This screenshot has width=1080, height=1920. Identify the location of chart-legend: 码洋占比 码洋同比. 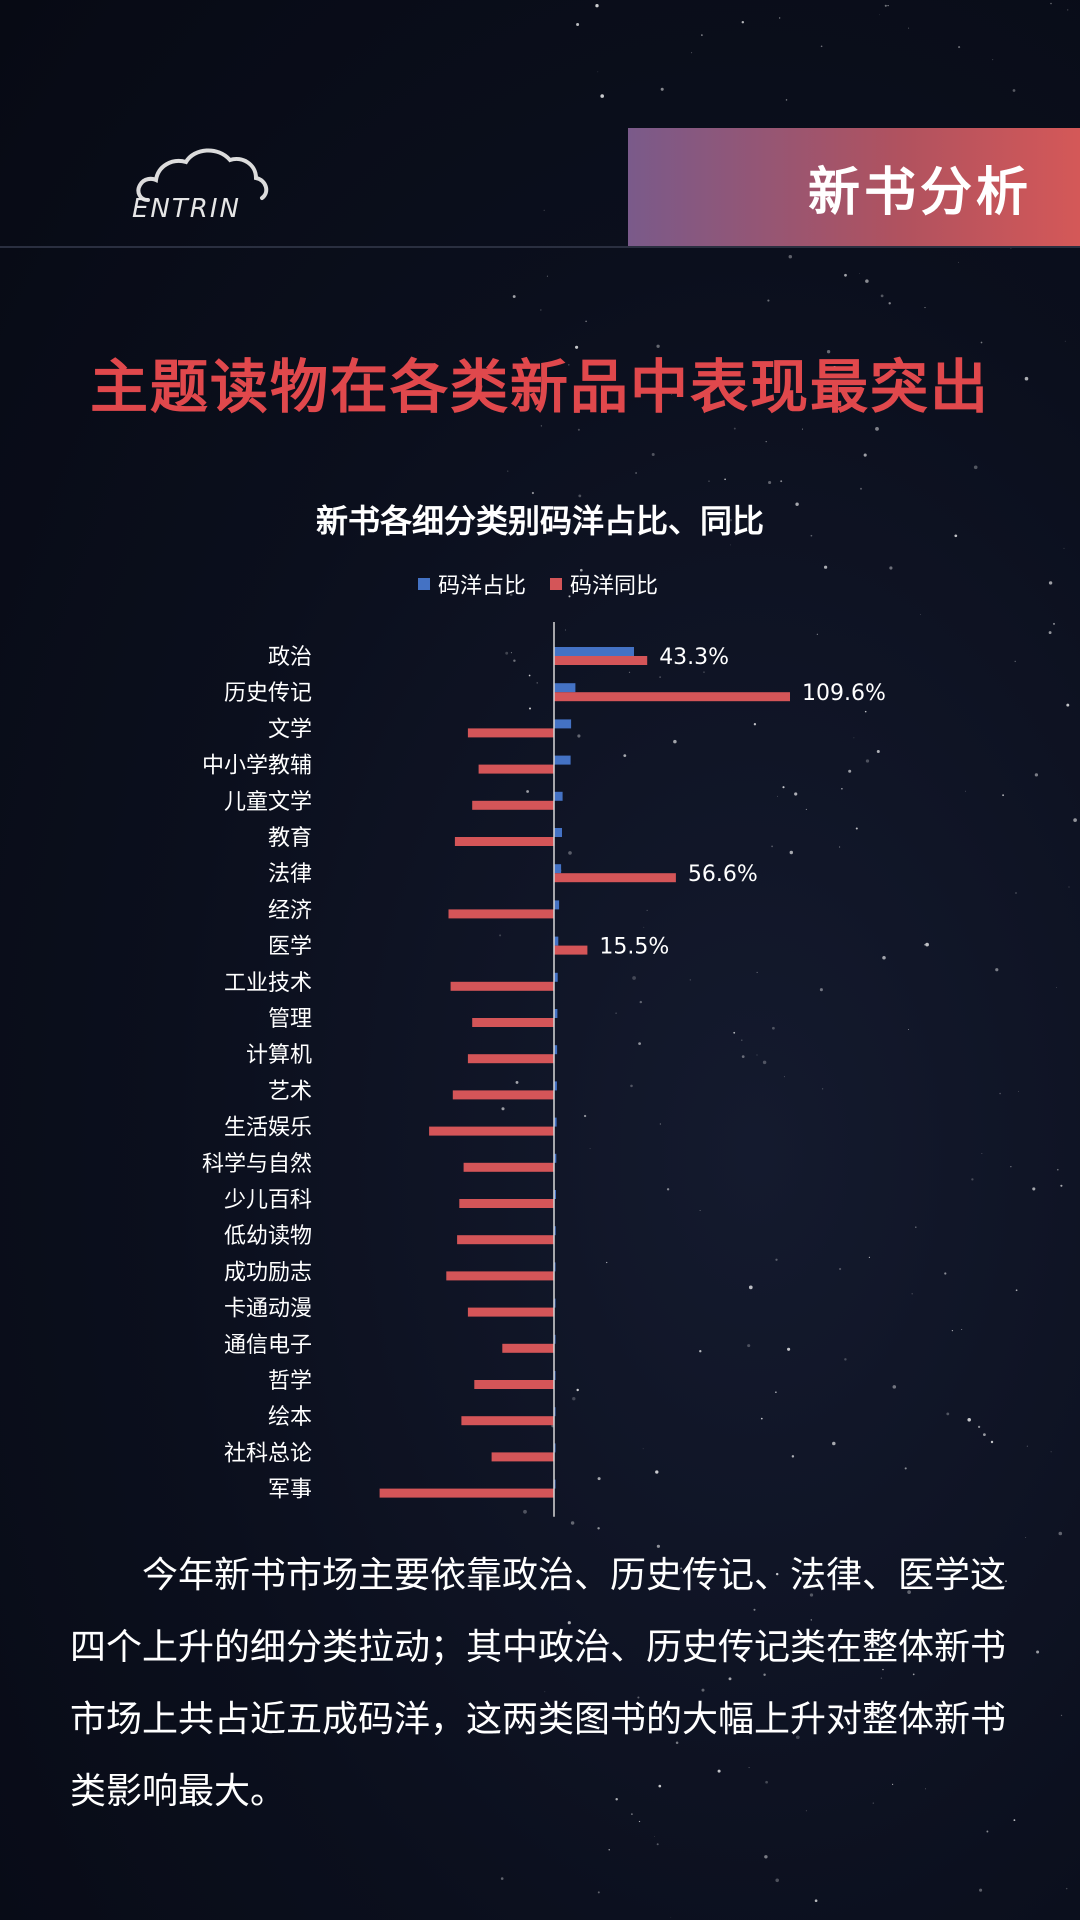
(538, 584).